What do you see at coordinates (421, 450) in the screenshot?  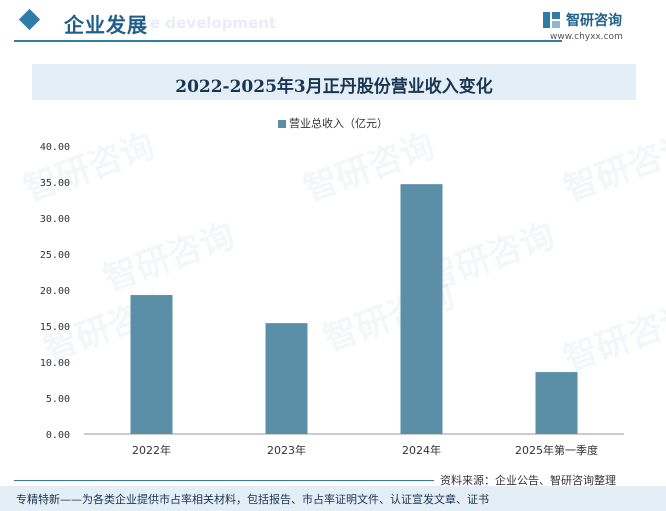 I see `x-tick-label: 2024年` at bounding box center [421, 450].